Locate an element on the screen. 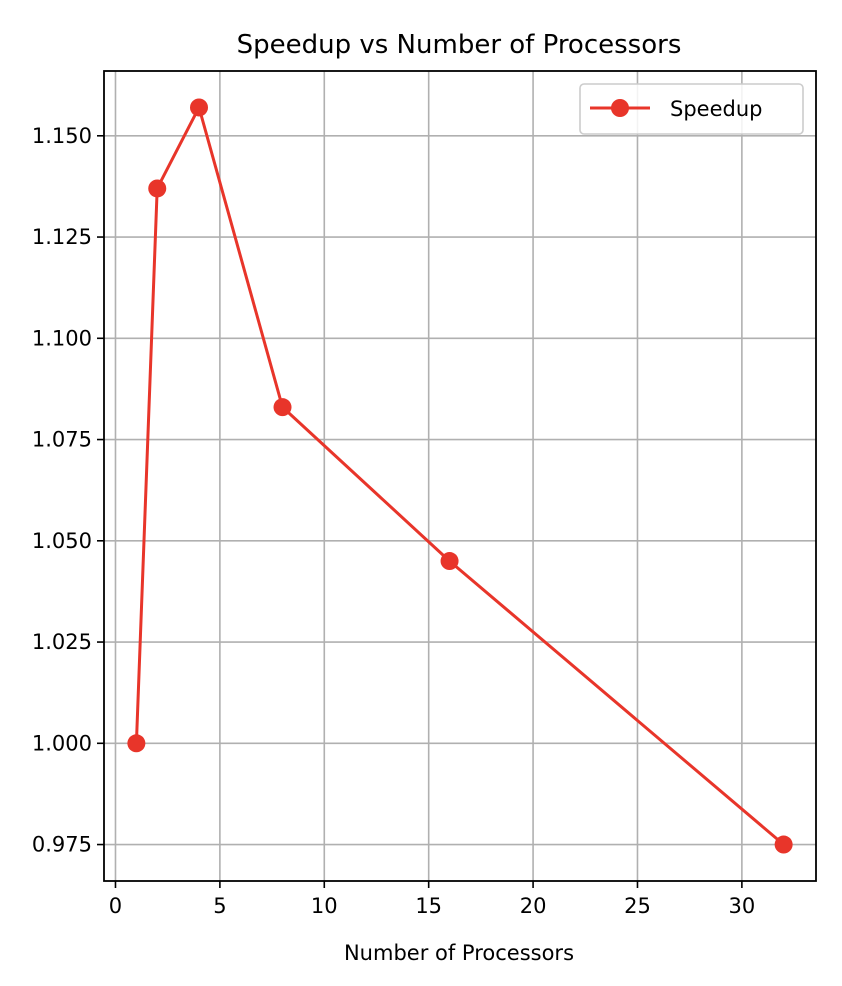  x-tick-label: 10 is located at coordinates (324, 906).